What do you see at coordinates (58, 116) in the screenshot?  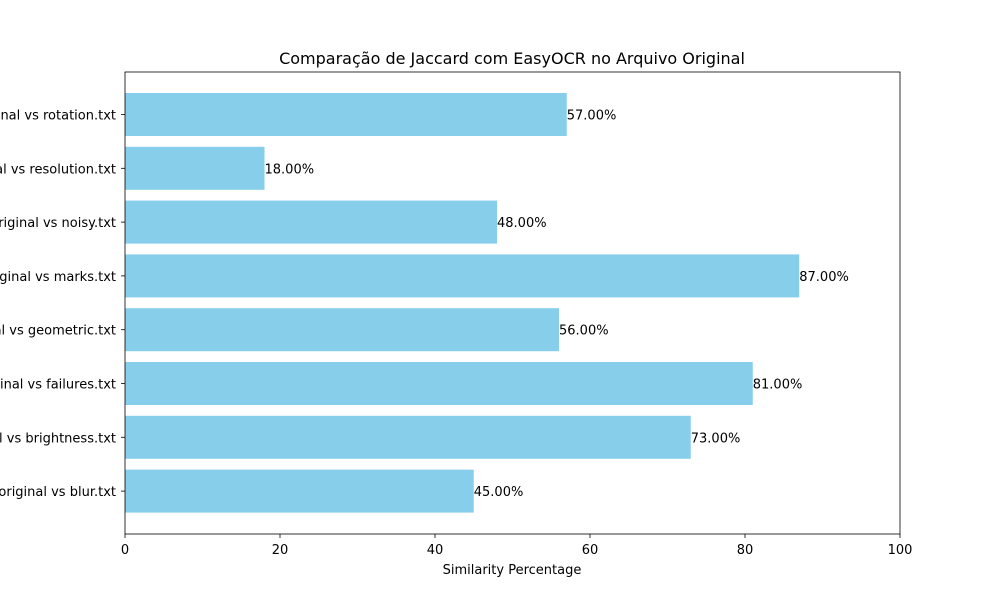 I see `y-tick-label-1: original vs rotation.txt` at bounding box center [58, 116].